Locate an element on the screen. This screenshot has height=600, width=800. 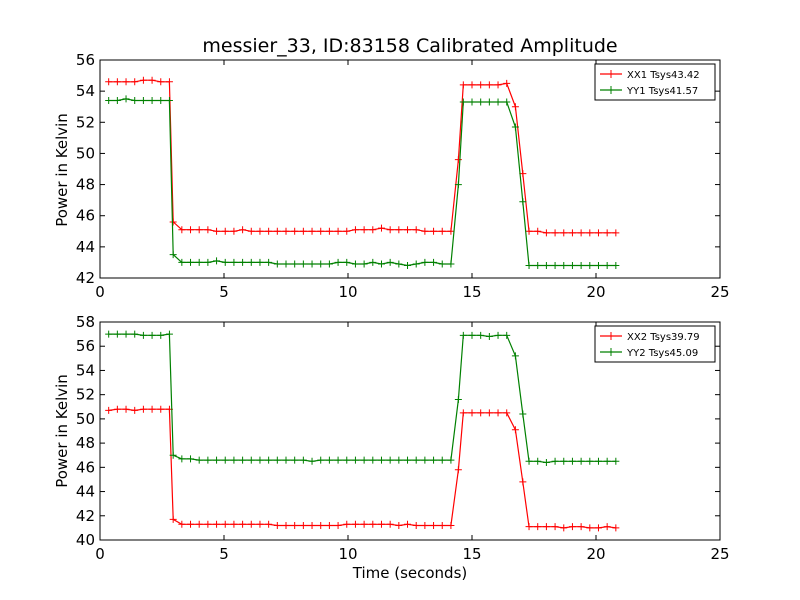
x-tick-label: 10 is located at coordinates (347, 554).